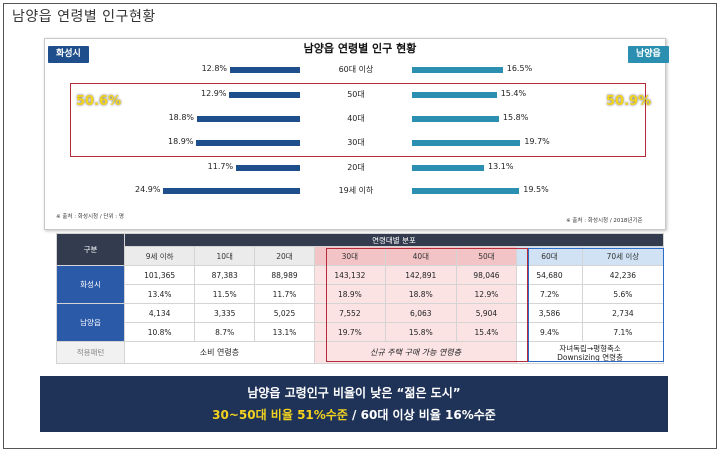  What do you see at coordinates (214, 93) in the screenshot?
I see `left-bar-label: 12.9%` at bounding box center [214, 93].